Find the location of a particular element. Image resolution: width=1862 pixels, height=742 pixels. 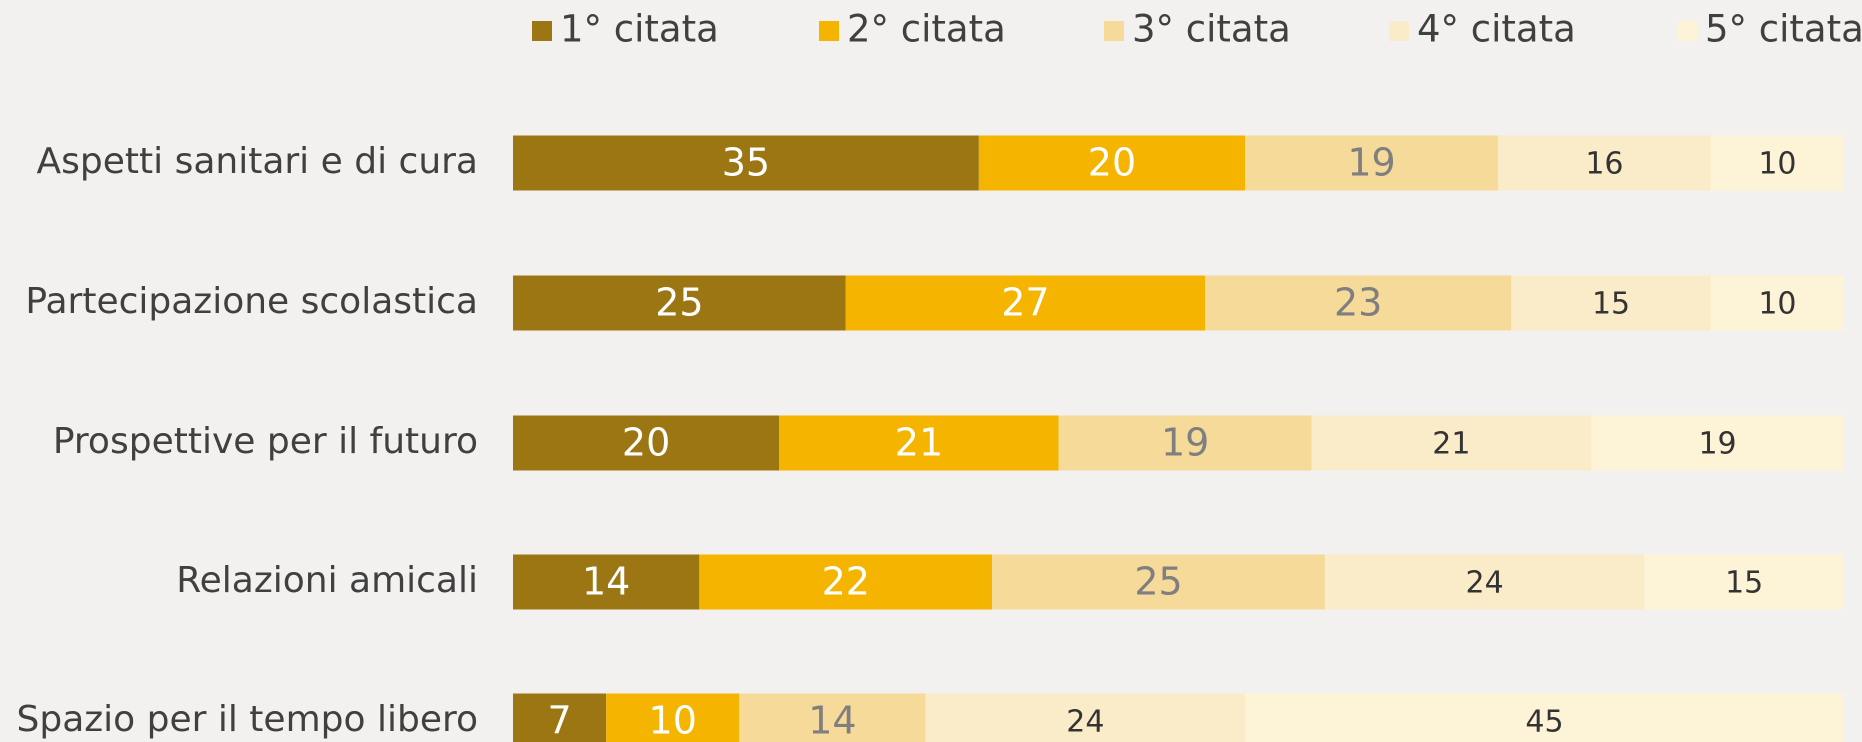

data-label: 7 is located at coordinates (559, 720).